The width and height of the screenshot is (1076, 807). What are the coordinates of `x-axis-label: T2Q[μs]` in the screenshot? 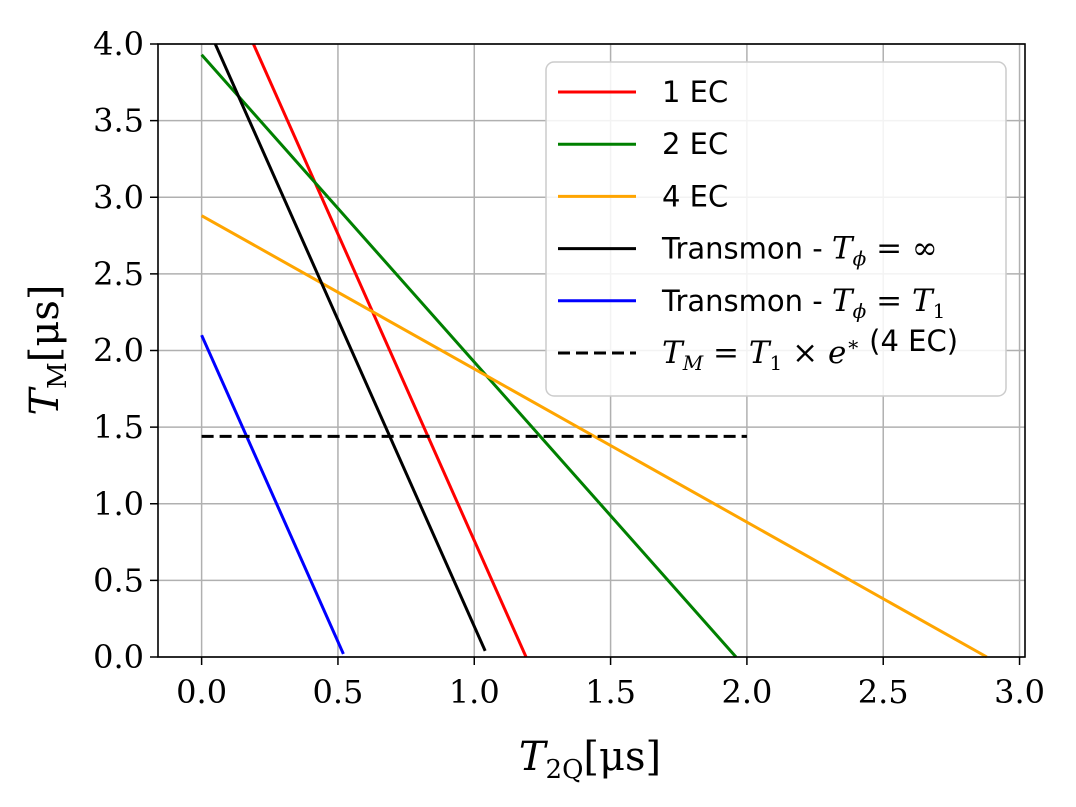 It's located at (590, 759).